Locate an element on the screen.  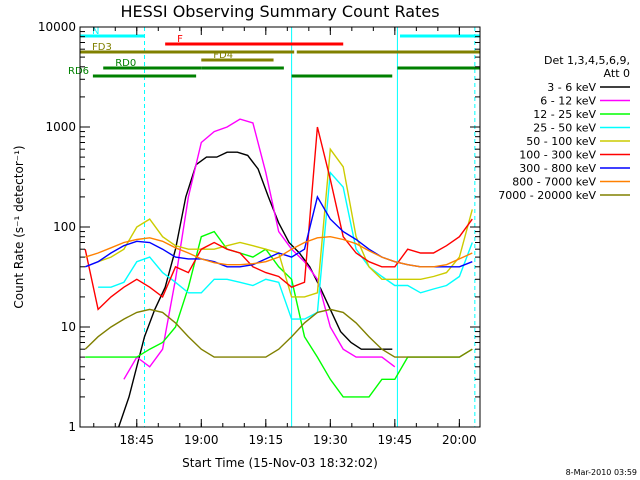
flag-label-n: N is located at coordinates (95, 31).